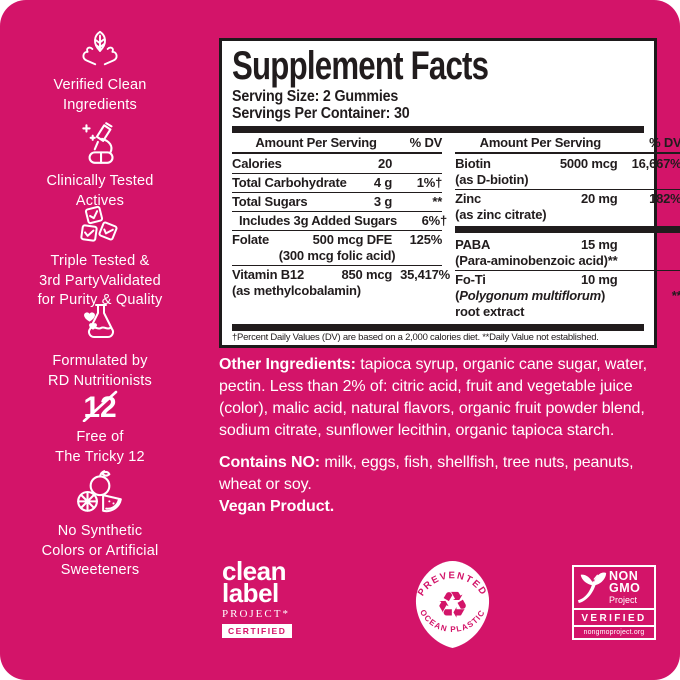 This screenshot has width=680, height=680. What do you see at coordinates (100, 225) in the screenshot?
I see `triple-checkmarks-icon` at bounding box center [100, 225].